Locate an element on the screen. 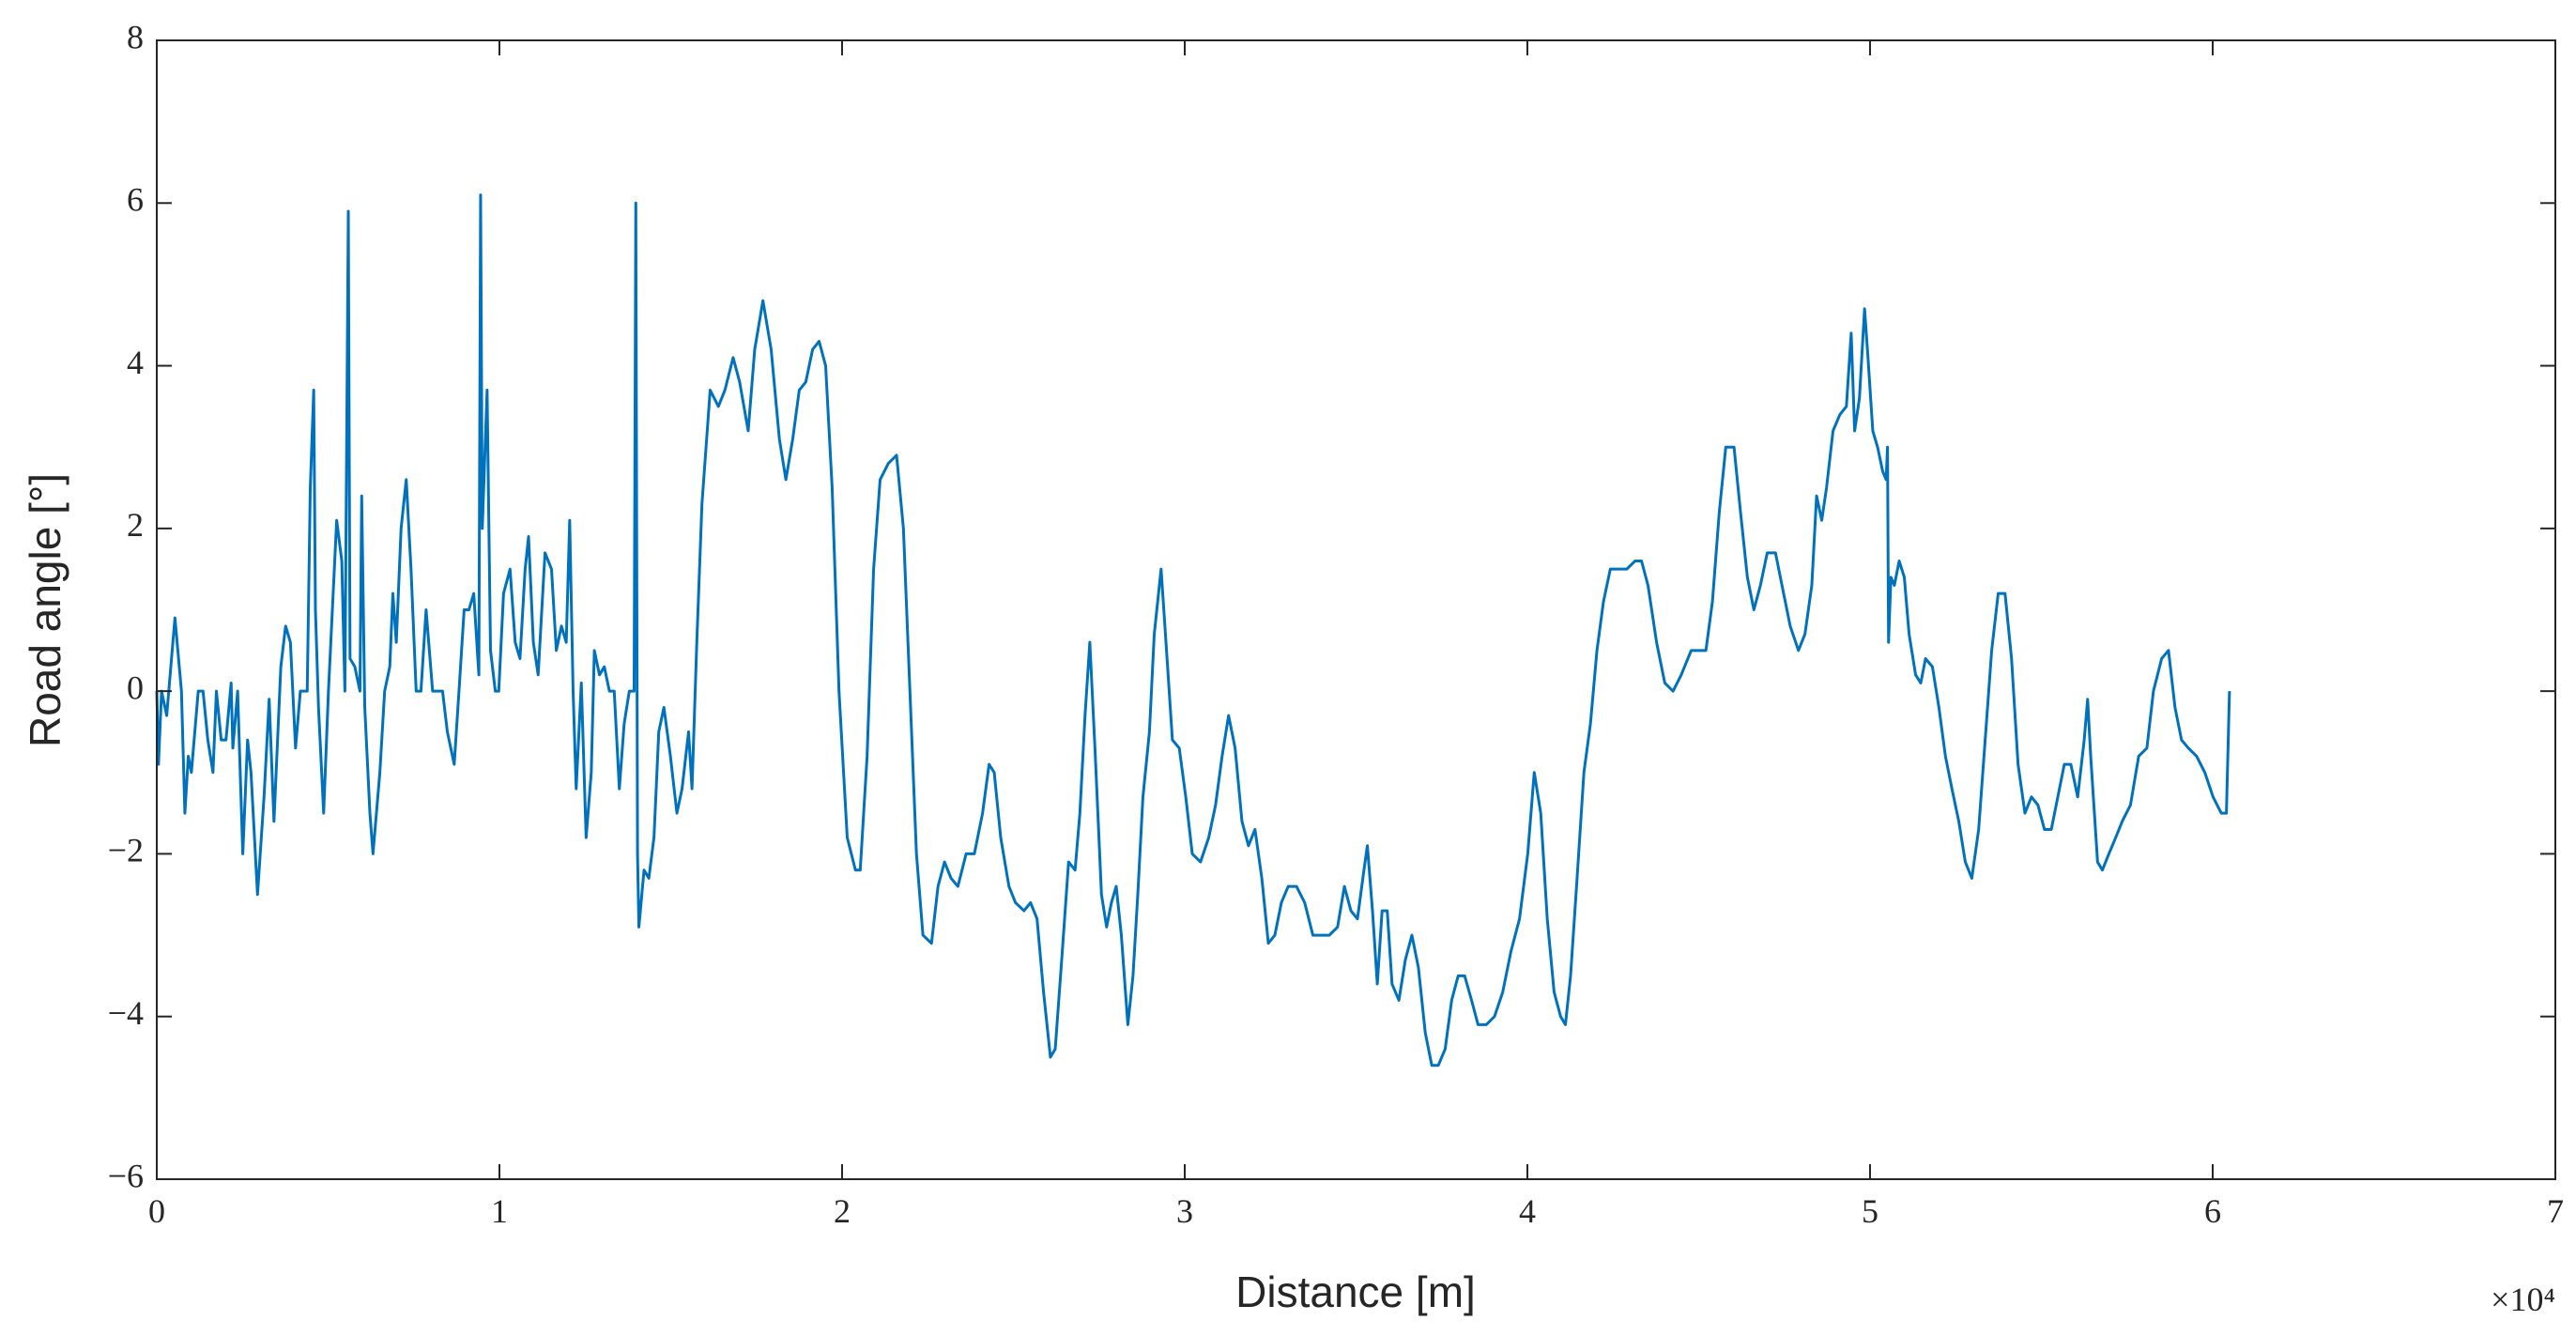 This screenshot has height=1336, width=2576. y-tick-label: −6 is located at coordinates (126, 1175).